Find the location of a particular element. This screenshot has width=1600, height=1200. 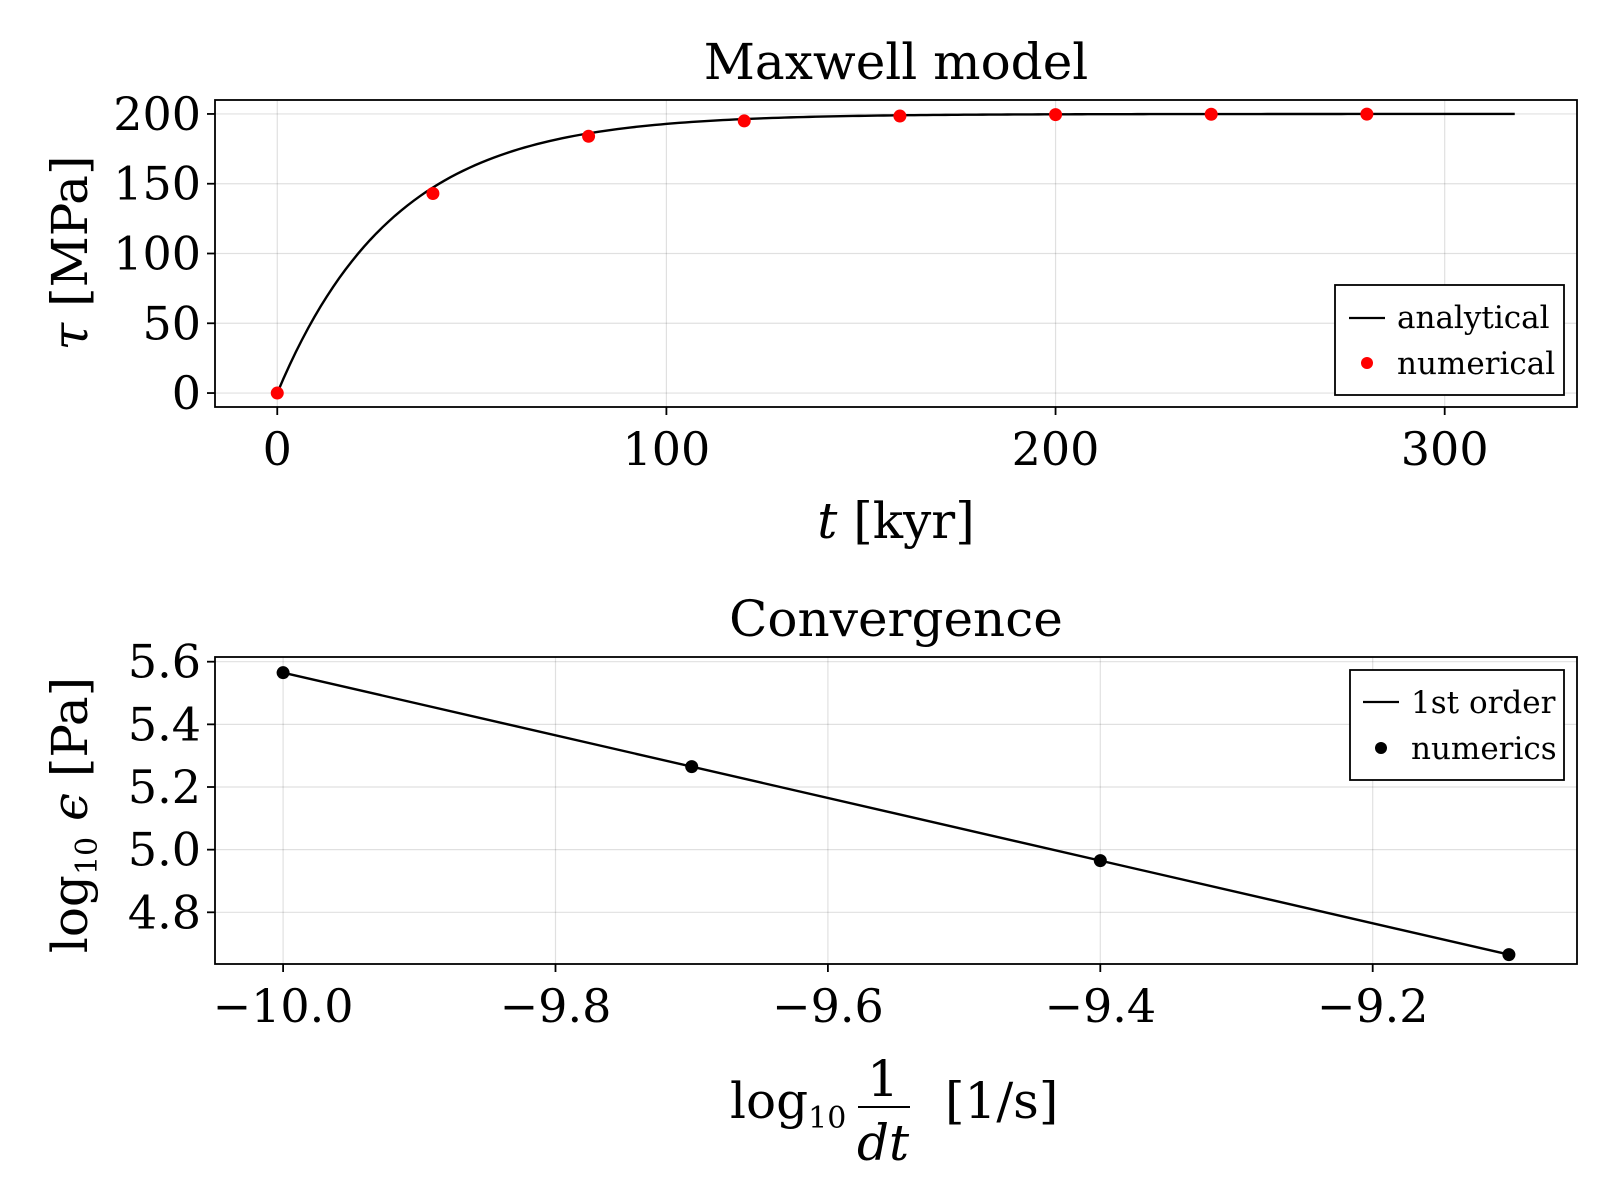

maxwell-x-tick-label: 0 is located at coordinates (277, 449).